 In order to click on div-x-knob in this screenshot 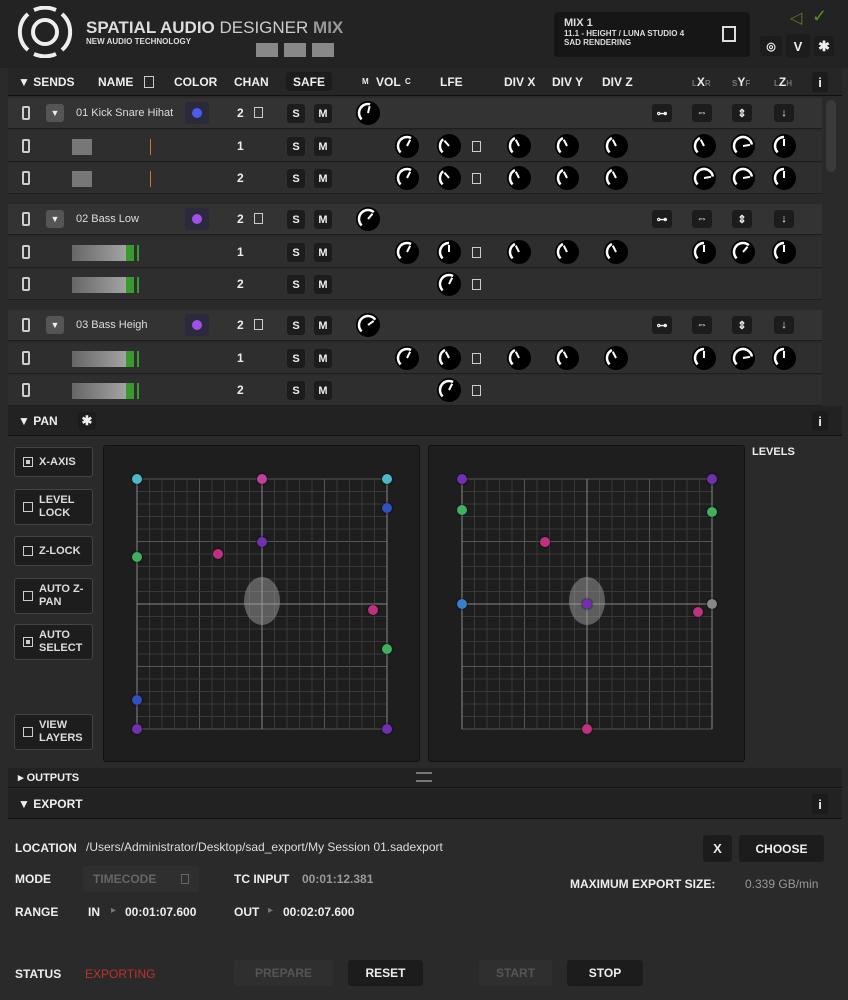, I will do `click(519, 178)`.